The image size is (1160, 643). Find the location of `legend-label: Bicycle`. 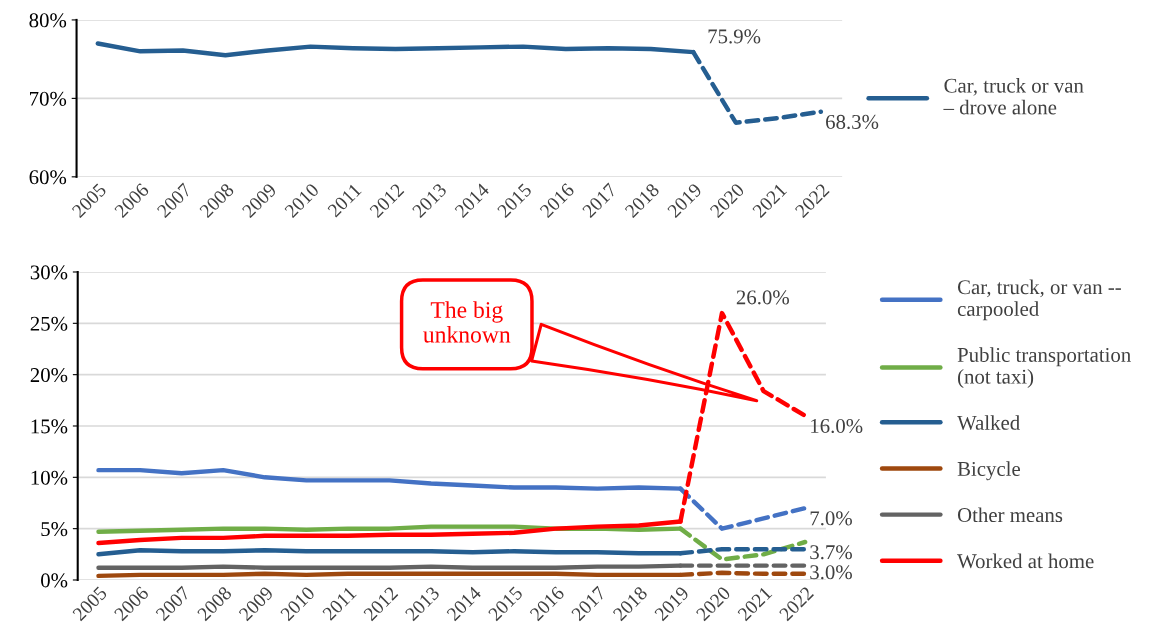

legend-label: Bicycle is located at coordinates (988, 471).